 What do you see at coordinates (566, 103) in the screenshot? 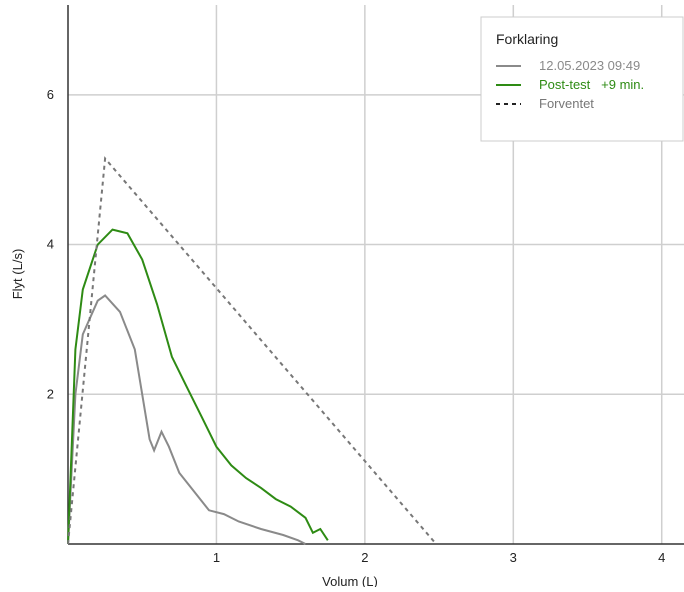
I see `legend-label: Forventet` at bounding box center [566, 103].